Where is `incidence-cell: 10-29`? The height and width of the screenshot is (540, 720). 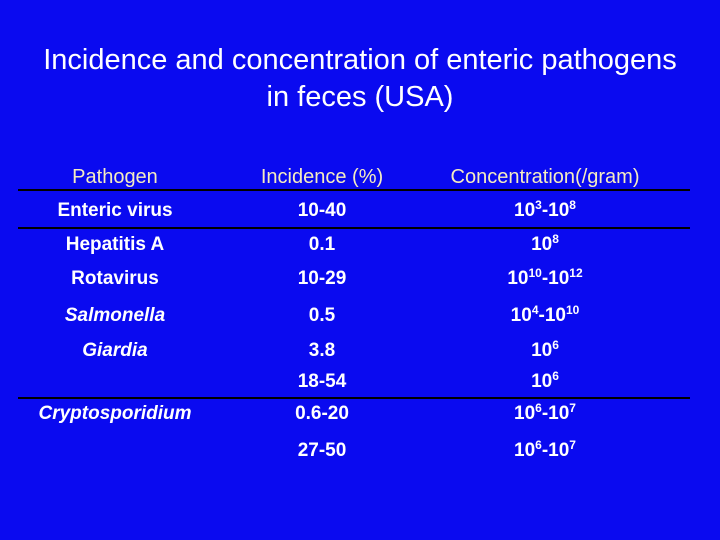
incidence-cell: 10-29 is located at coordinates (322, 278).